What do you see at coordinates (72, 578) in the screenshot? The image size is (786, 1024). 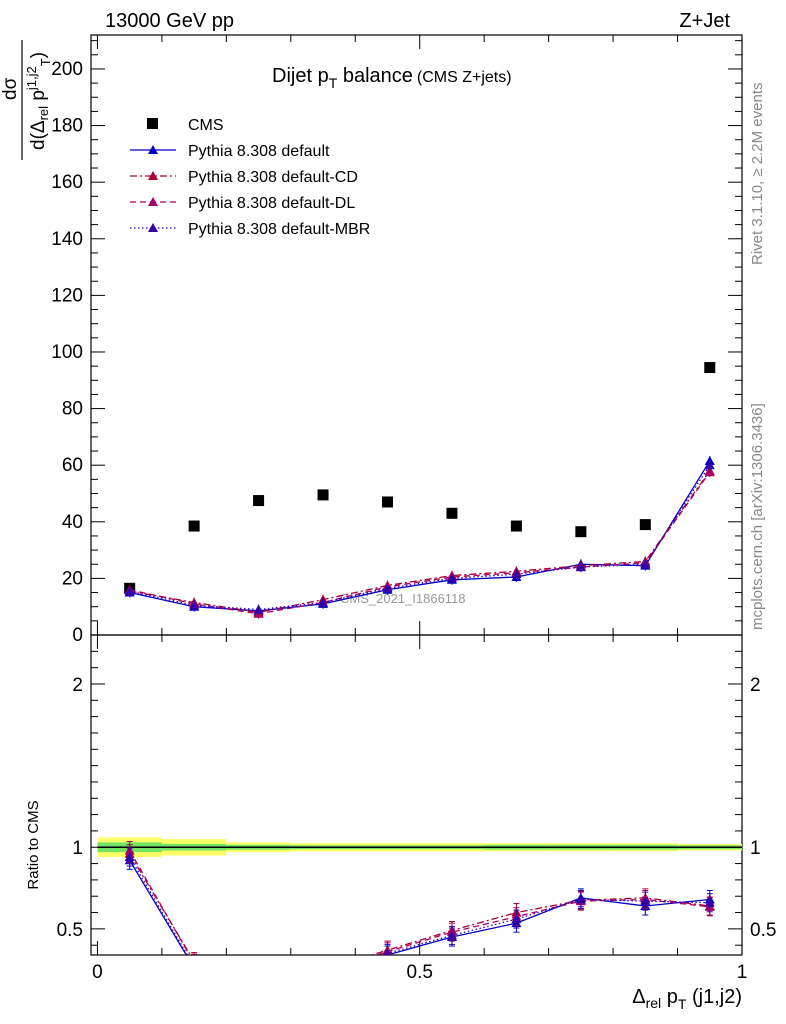 I see `main-y-tick-label: 20` at bounding box center [72, 578].